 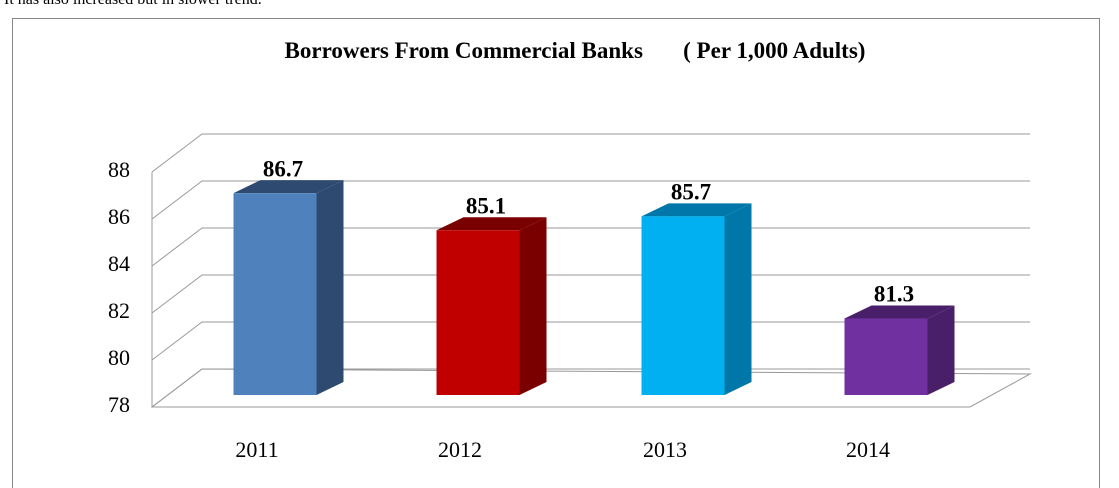 I want to click on y-tick-label: 82, so click(x=119, y=310).